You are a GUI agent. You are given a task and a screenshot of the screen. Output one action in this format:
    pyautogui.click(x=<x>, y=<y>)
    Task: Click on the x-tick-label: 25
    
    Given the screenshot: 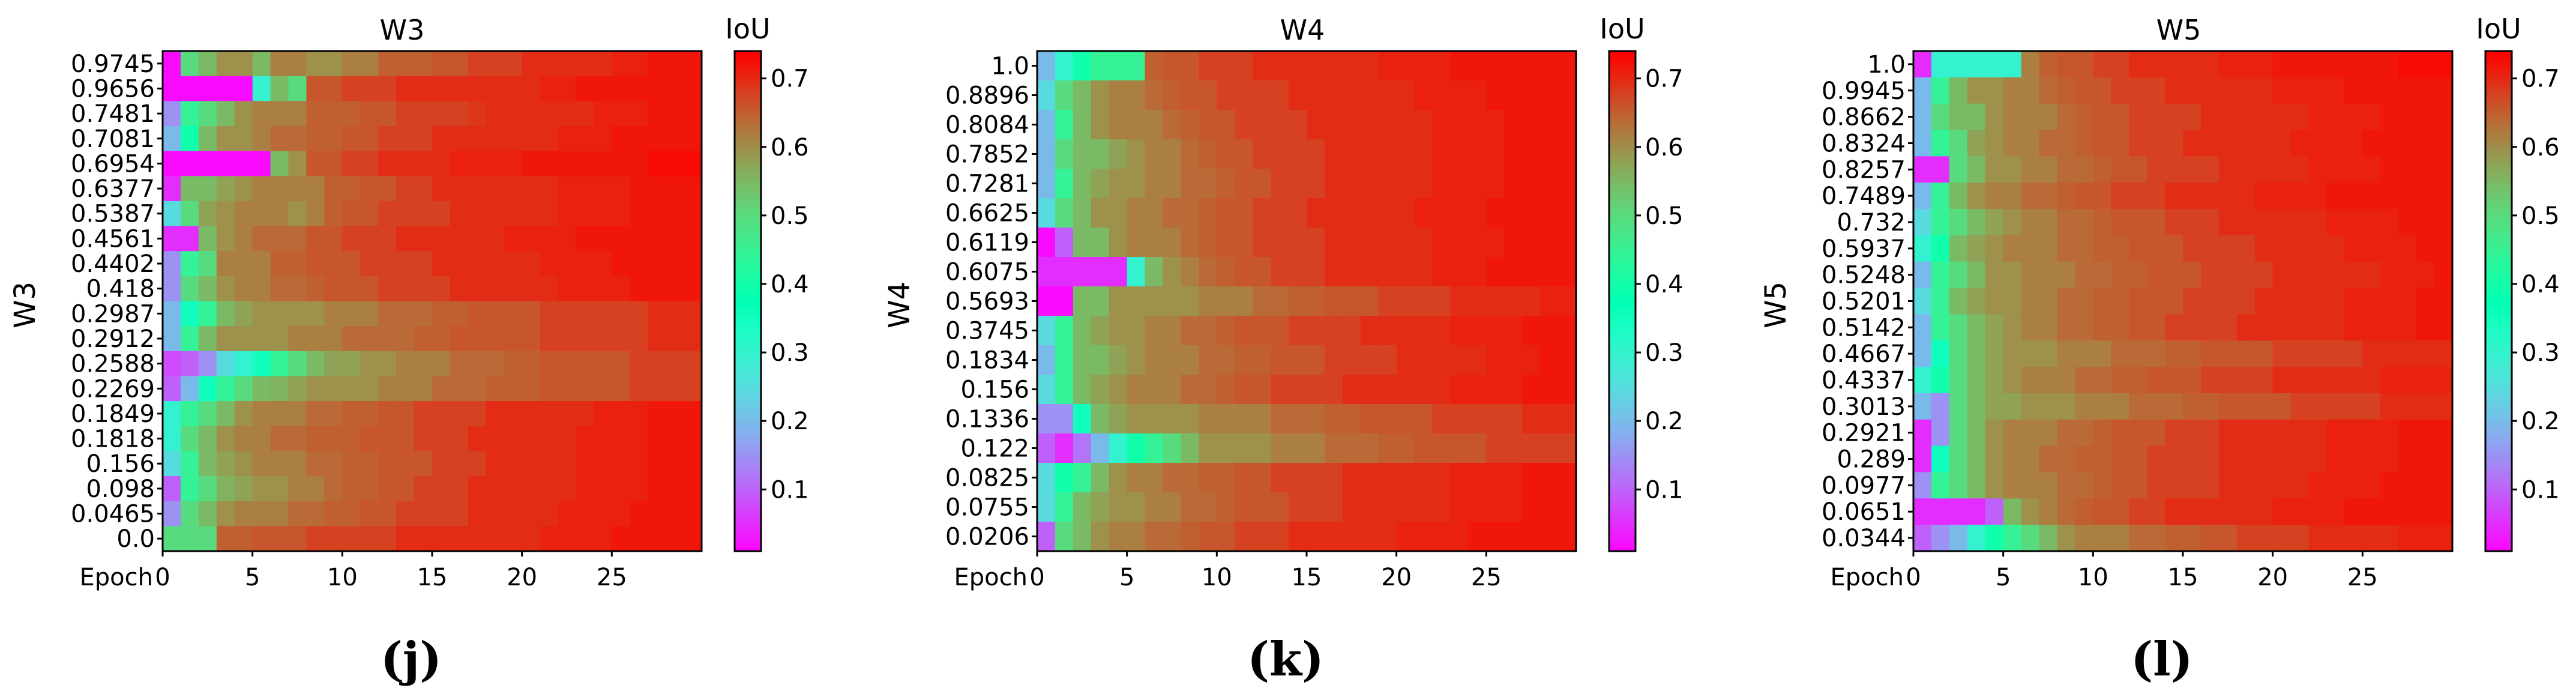 What is the action you would take?
    pyautogui.click(x=1486, y=577)
    